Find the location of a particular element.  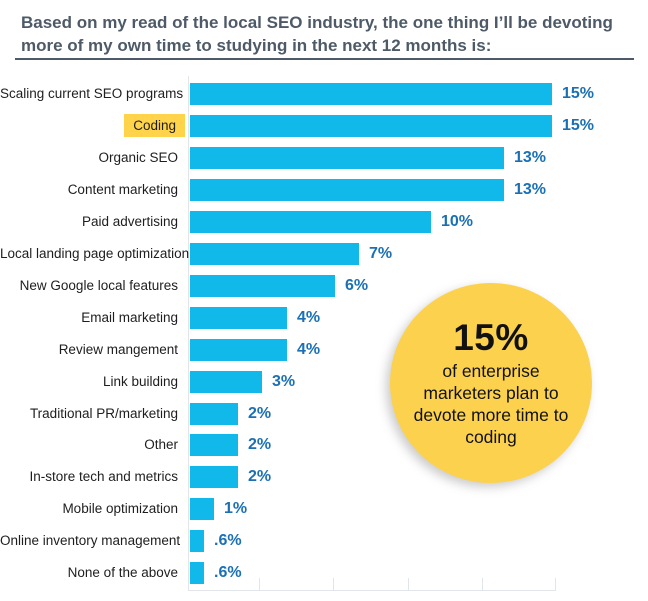

bar-category-label: Scaling current SEO programs is located at coordinates (92, 93).